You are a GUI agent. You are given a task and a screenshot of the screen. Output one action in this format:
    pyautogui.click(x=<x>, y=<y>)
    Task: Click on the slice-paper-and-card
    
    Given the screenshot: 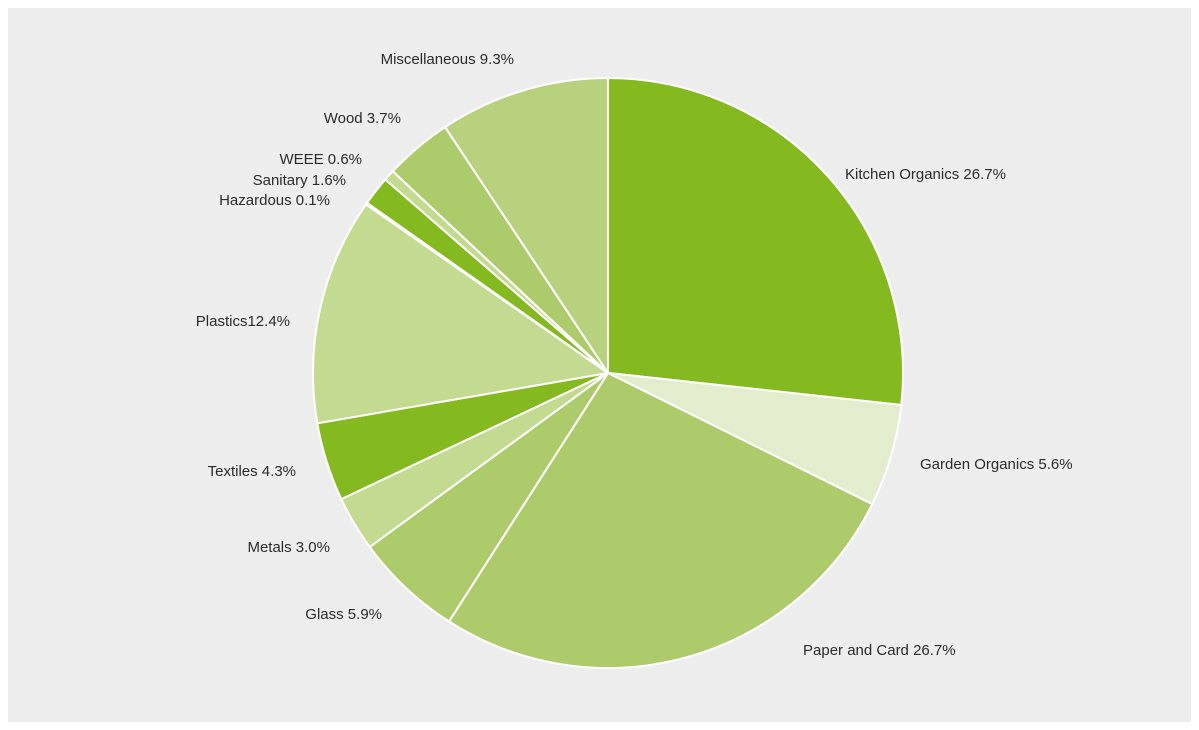 What is the action you would take?
    pyautogui.click(x=661, y=520)
    